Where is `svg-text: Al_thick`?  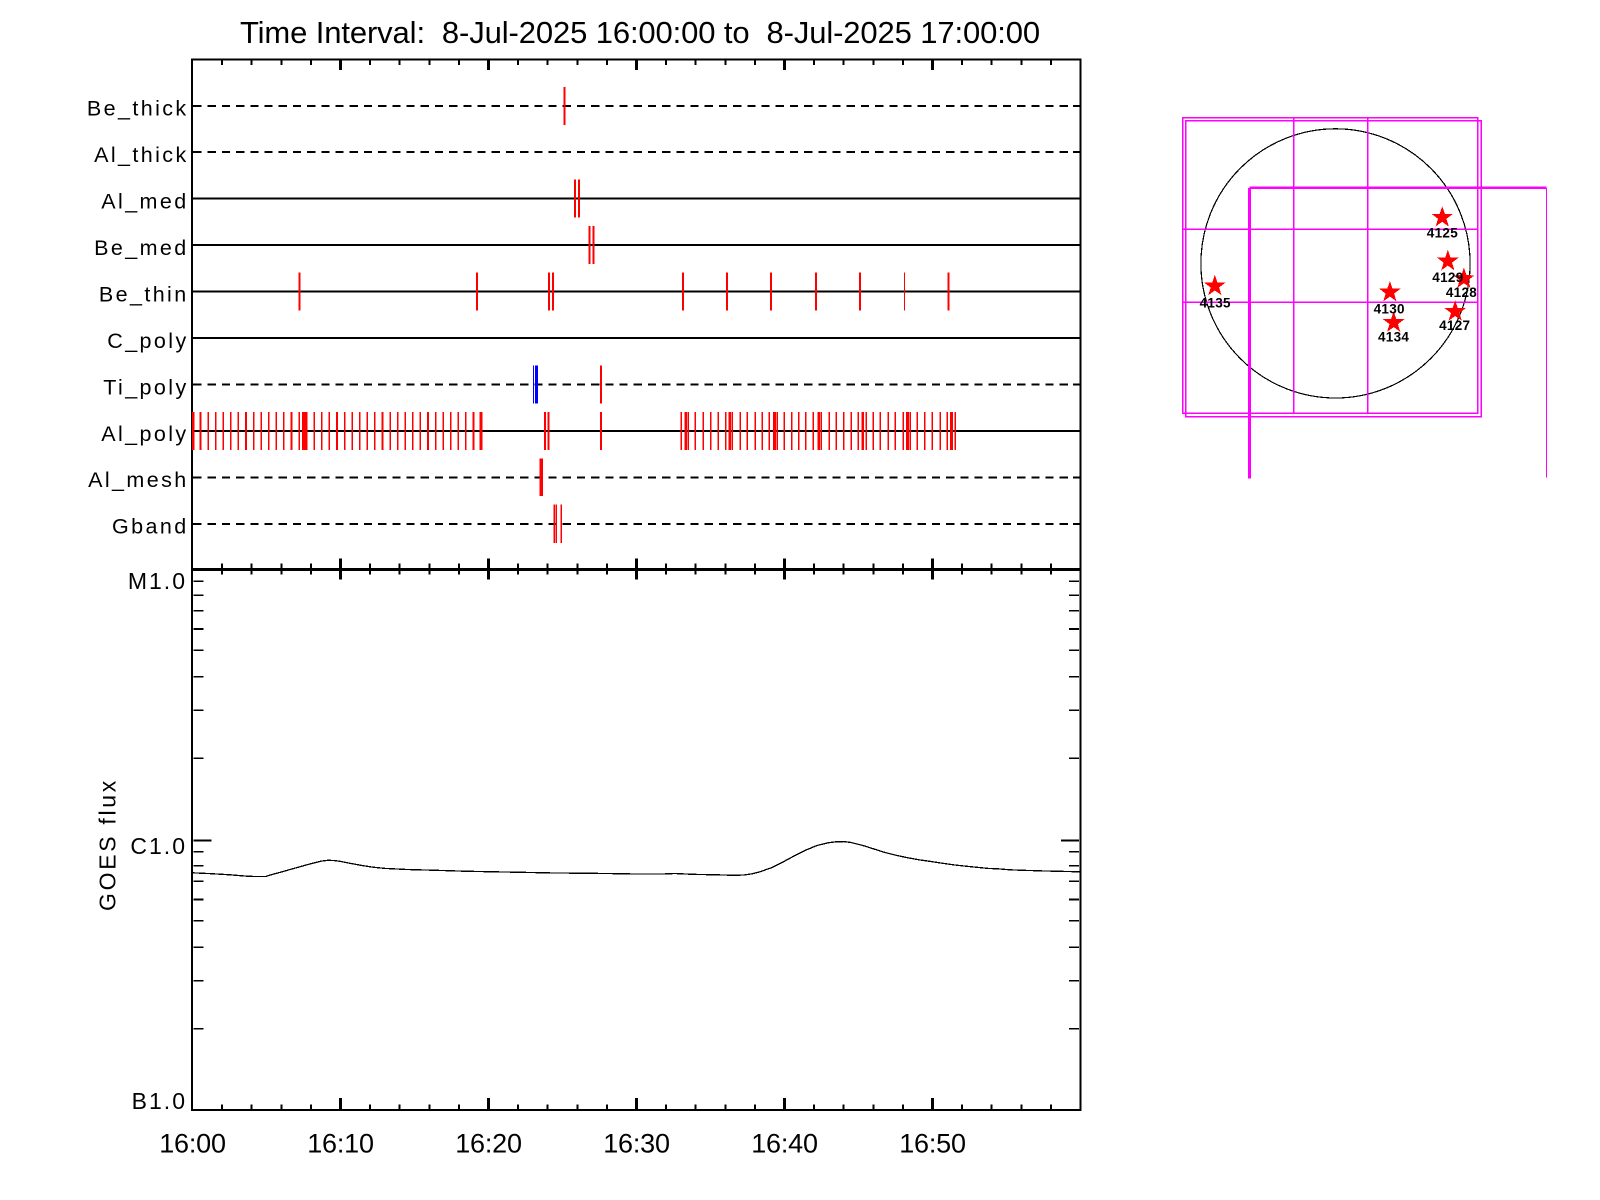
svg-text: Al_thick is located at coordinates (141, 155).